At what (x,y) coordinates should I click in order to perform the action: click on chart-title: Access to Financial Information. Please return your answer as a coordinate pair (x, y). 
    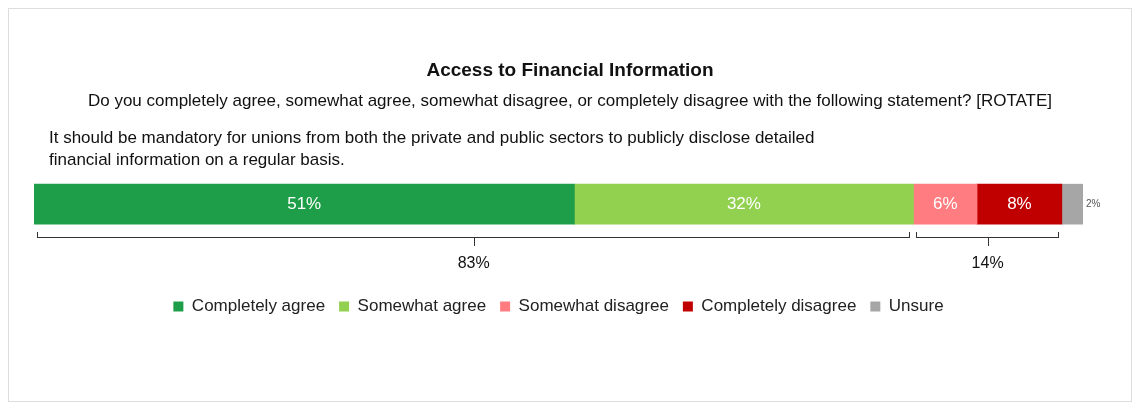
    Looking at the image, I should click on (570, 70).